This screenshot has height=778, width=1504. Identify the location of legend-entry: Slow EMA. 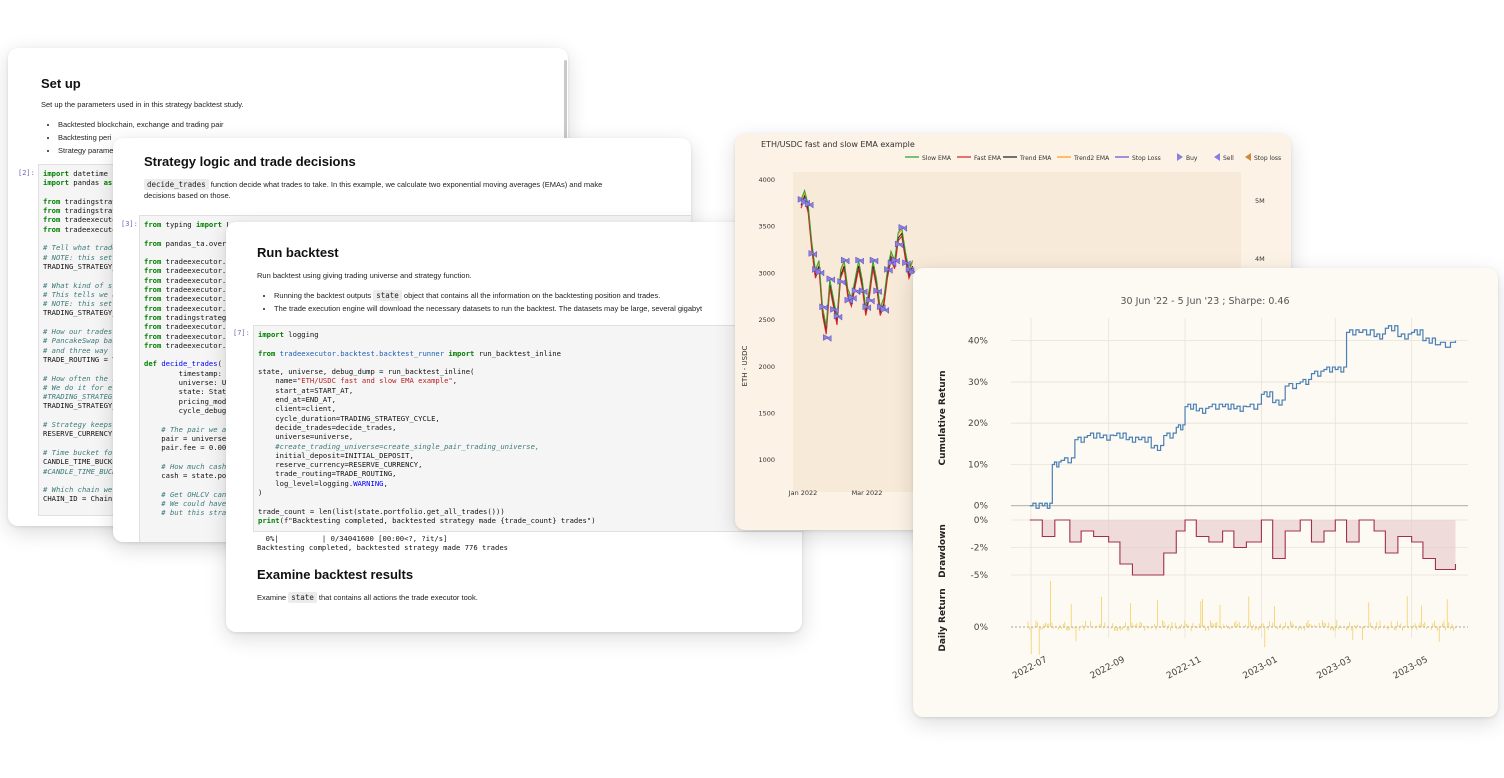
(937, 158).